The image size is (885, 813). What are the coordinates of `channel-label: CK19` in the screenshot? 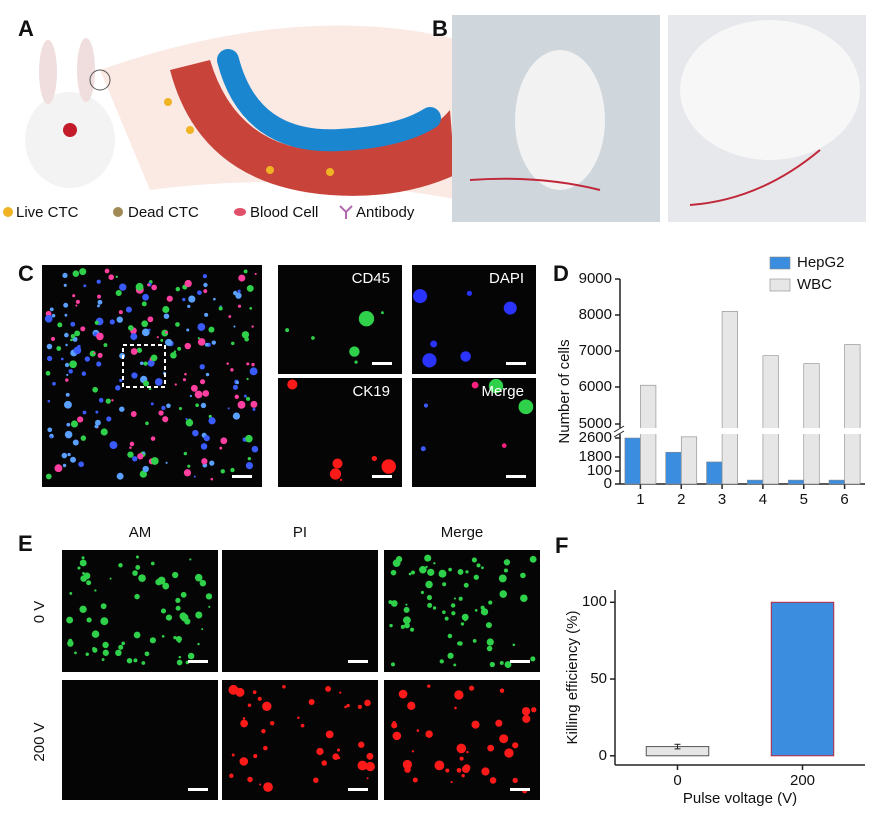 It's located at (371, 391).